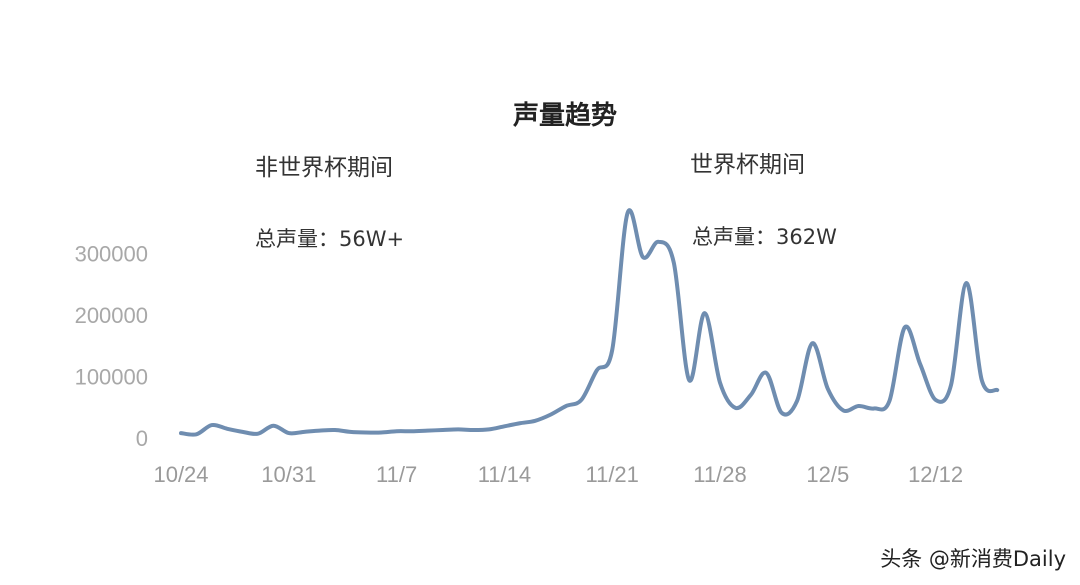  Describe the element at coordinates (973, 559) in the screenshot. I see `watermark: 头条 @新消费Daily` at that location.